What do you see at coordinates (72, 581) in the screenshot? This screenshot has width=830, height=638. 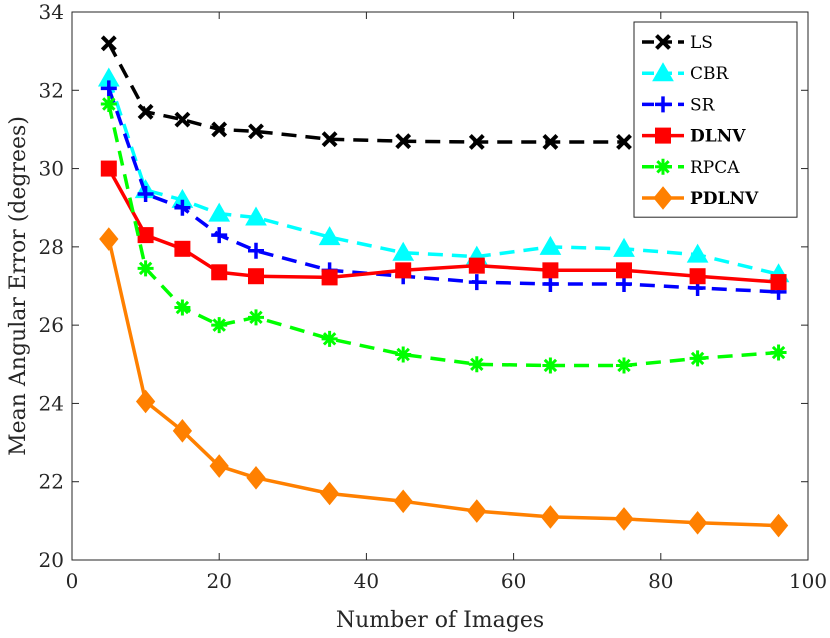 I see `x-tick-label: 0` at bounding box center [72, 581].